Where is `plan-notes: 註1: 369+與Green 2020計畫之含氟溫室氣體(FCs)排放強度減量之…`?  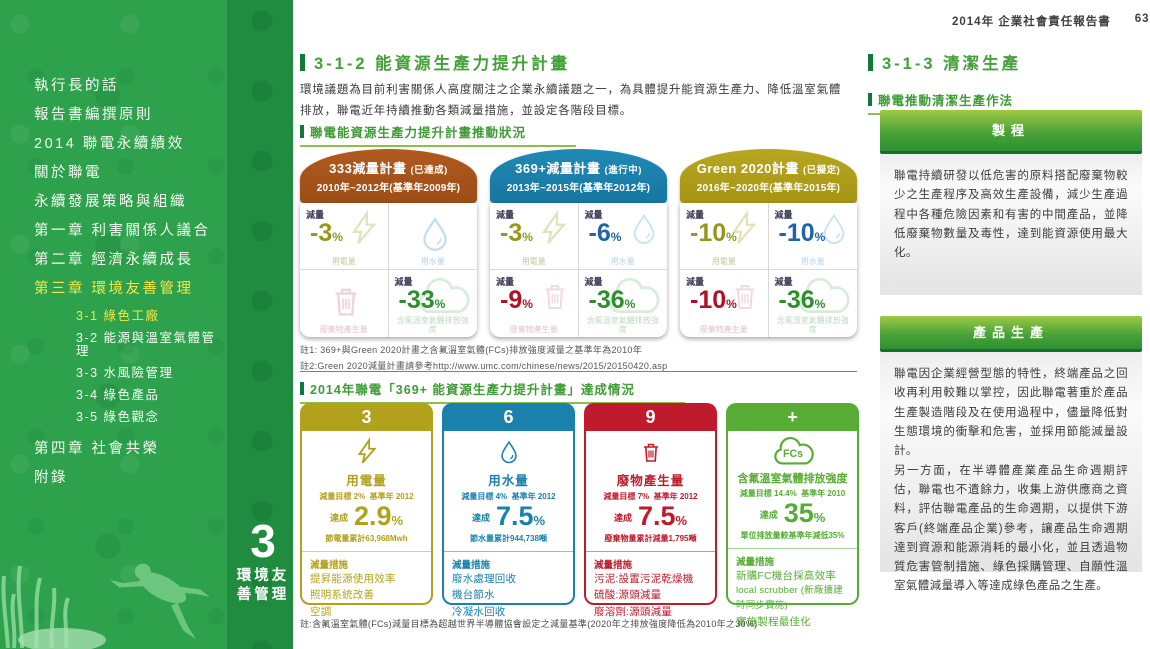 plan-notes: 註1: 369+與Green 2020計畫之含氟溫室氣體(FCs)排放強度減量之… is located at coordinates (483, 359).